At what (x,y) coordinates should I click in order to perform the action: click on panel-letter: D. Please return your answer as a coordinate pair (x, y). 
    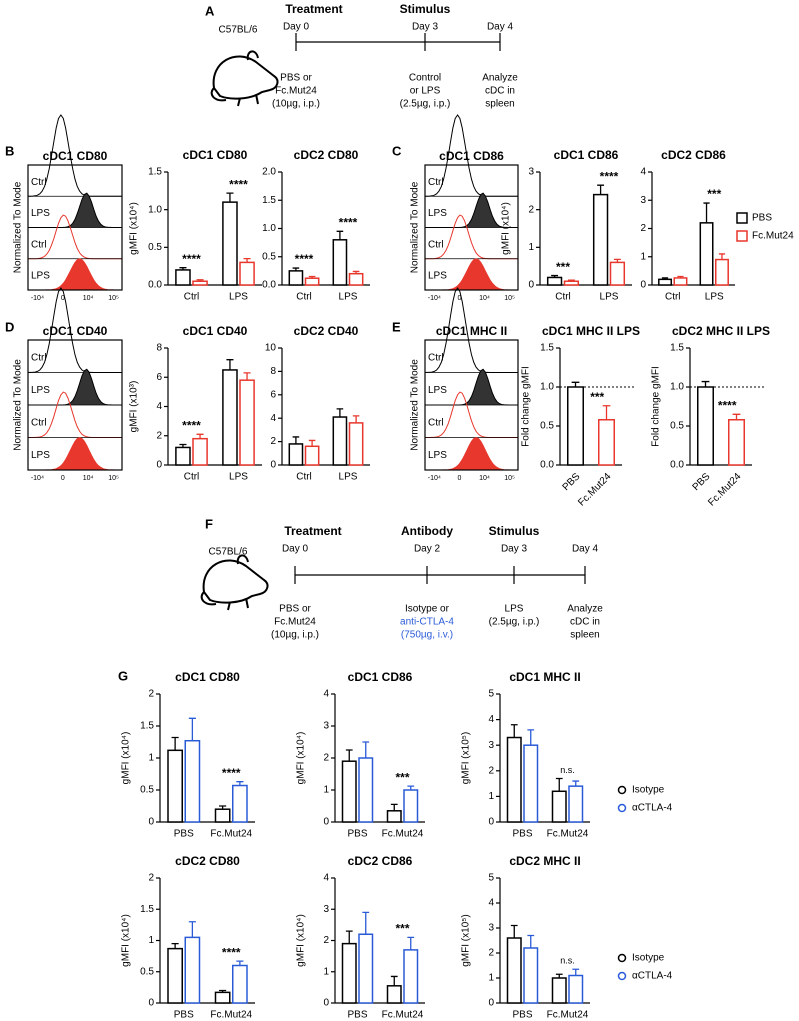
    Looking at the image, I should click on (9, 326).